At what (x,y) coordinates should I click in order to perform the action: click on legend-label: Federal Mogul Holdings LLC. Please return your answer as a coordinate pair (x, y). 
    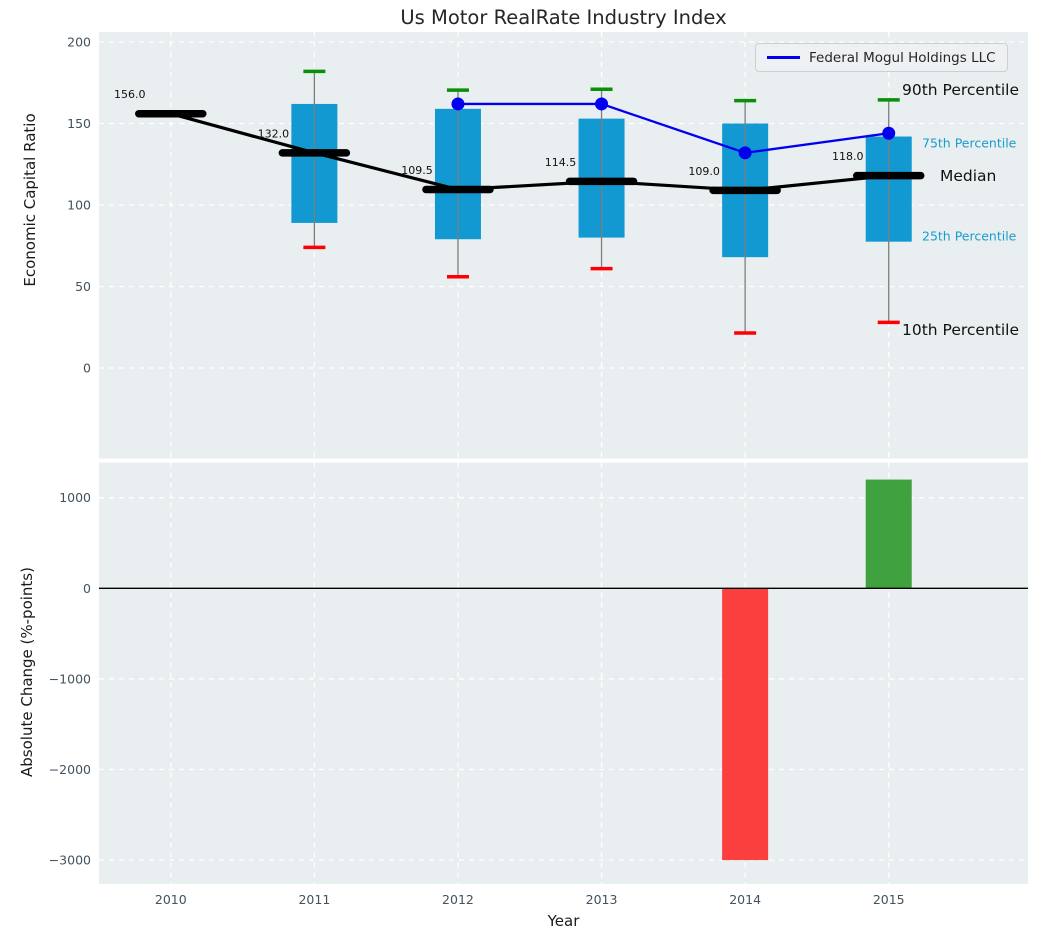
    Looking at the image, I should click on (902, 57).